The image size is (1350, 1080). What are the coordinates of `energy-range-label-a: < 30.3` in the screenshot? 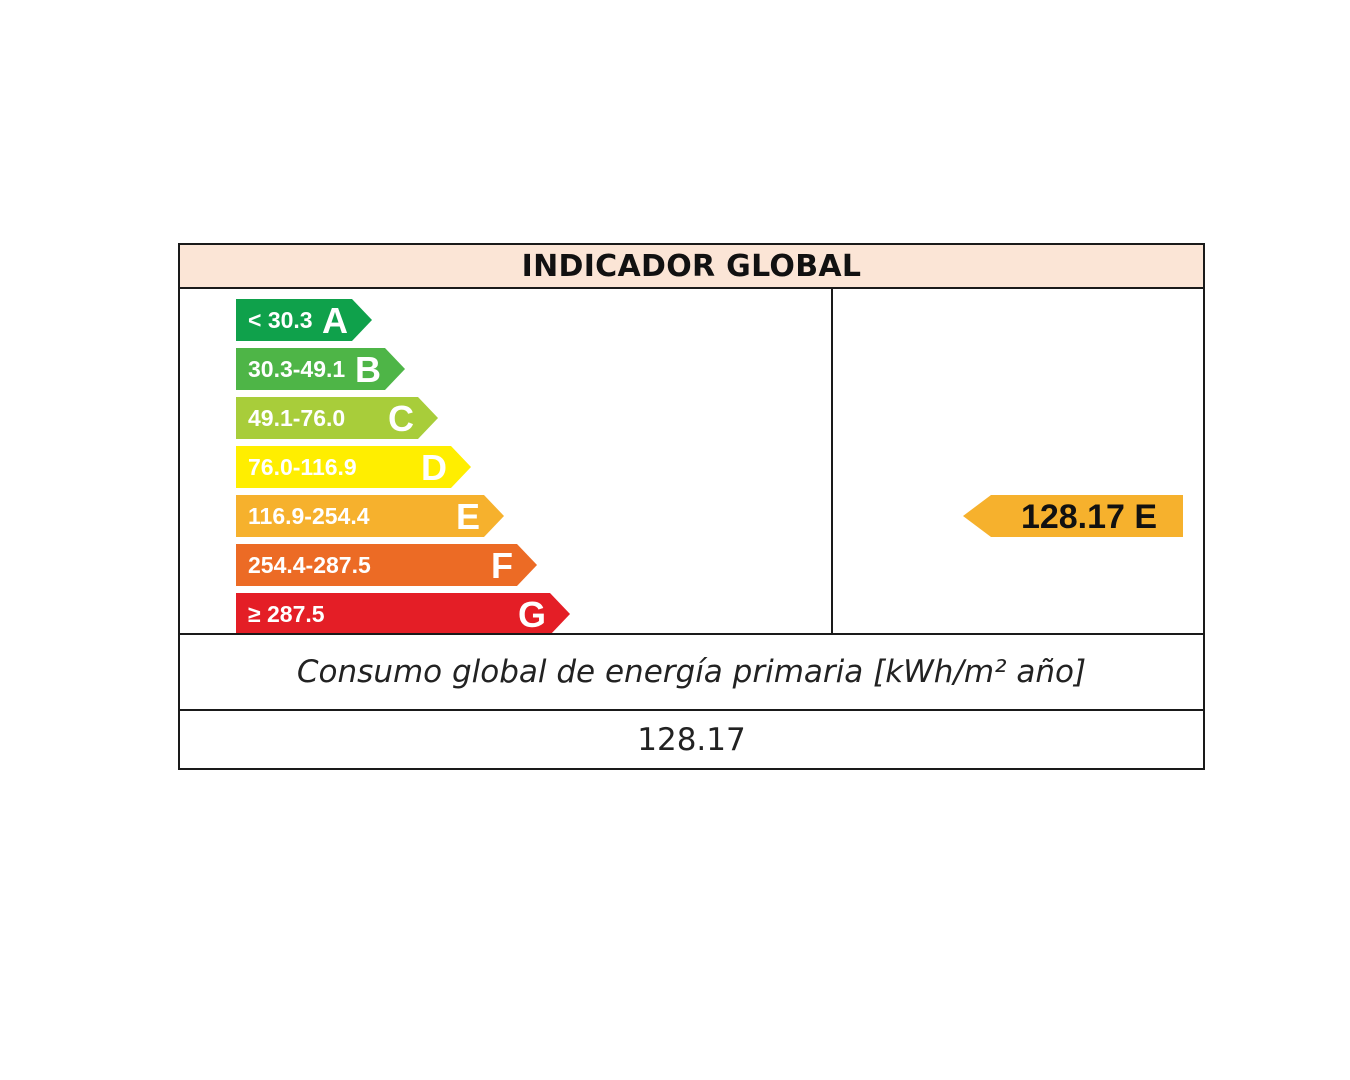 It's located at (280, 320).